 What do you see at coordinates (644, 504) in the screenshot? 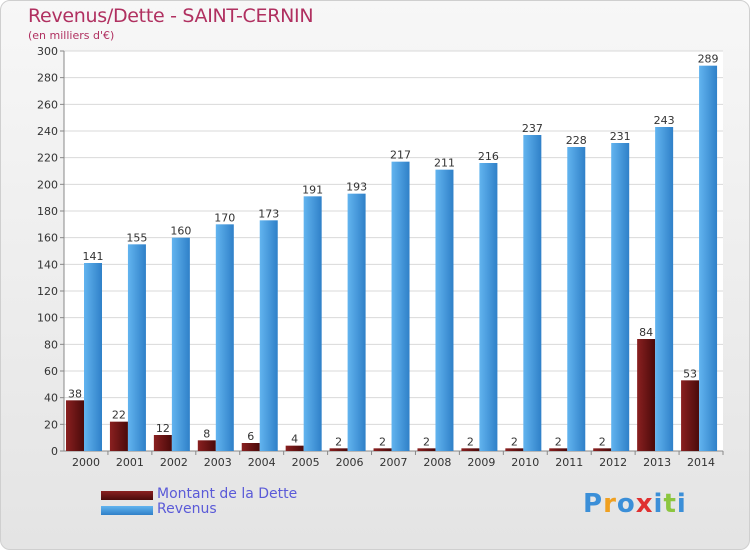
I see `logo-letter: x` at bounding box center [644, 504].